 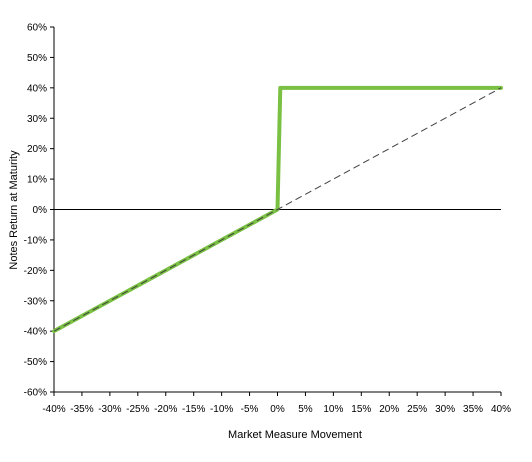 I want to click on y-tick-label: -20%, so click(x=35, y=271).